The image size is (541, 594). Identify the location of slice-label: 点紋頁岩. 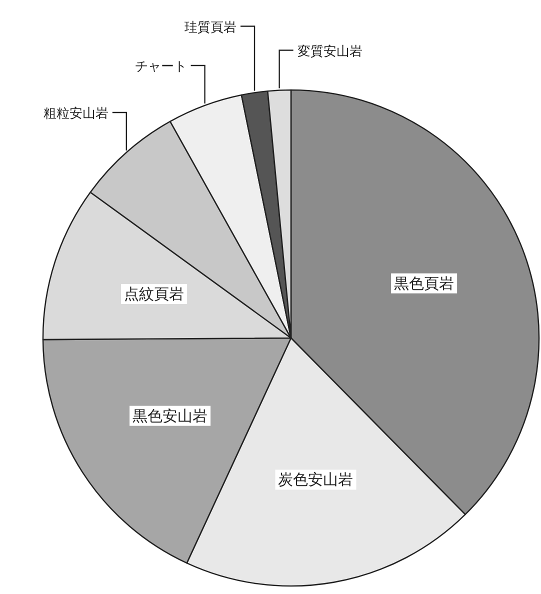
(154, 293).